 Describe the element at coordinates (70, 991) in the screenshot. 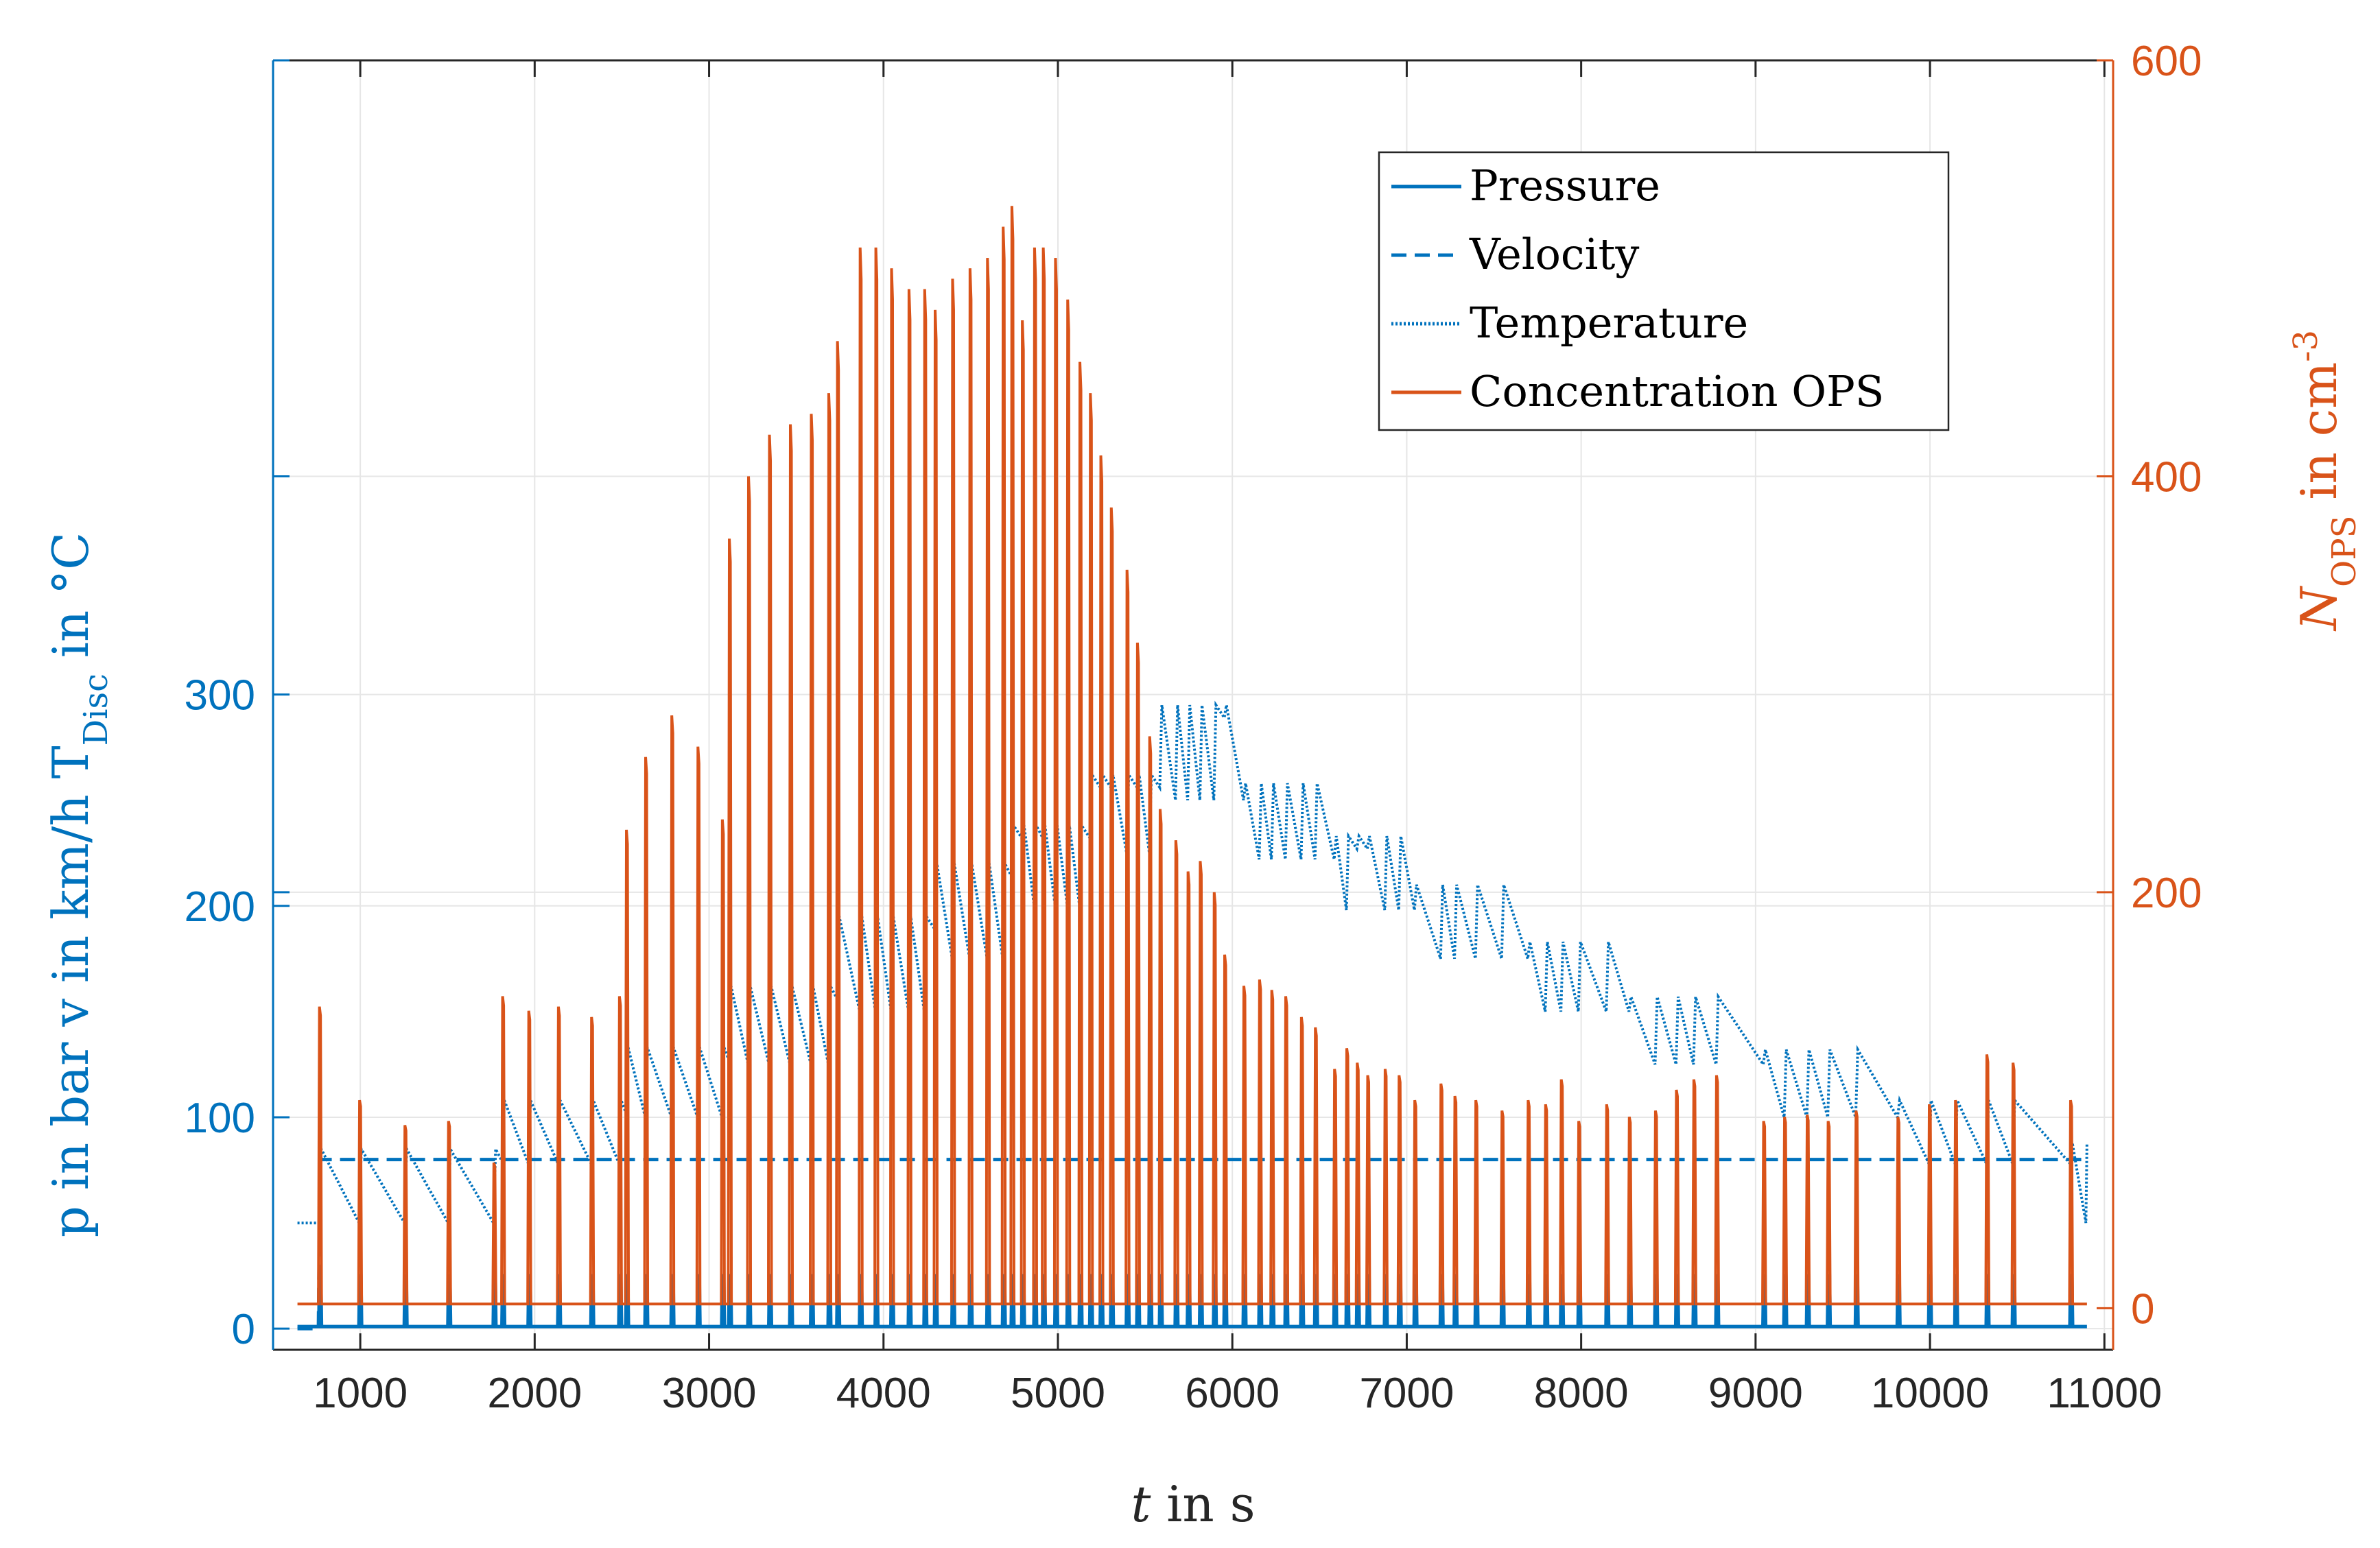

I see `y-left-label-main: p in bar v in km/h T` at that location.